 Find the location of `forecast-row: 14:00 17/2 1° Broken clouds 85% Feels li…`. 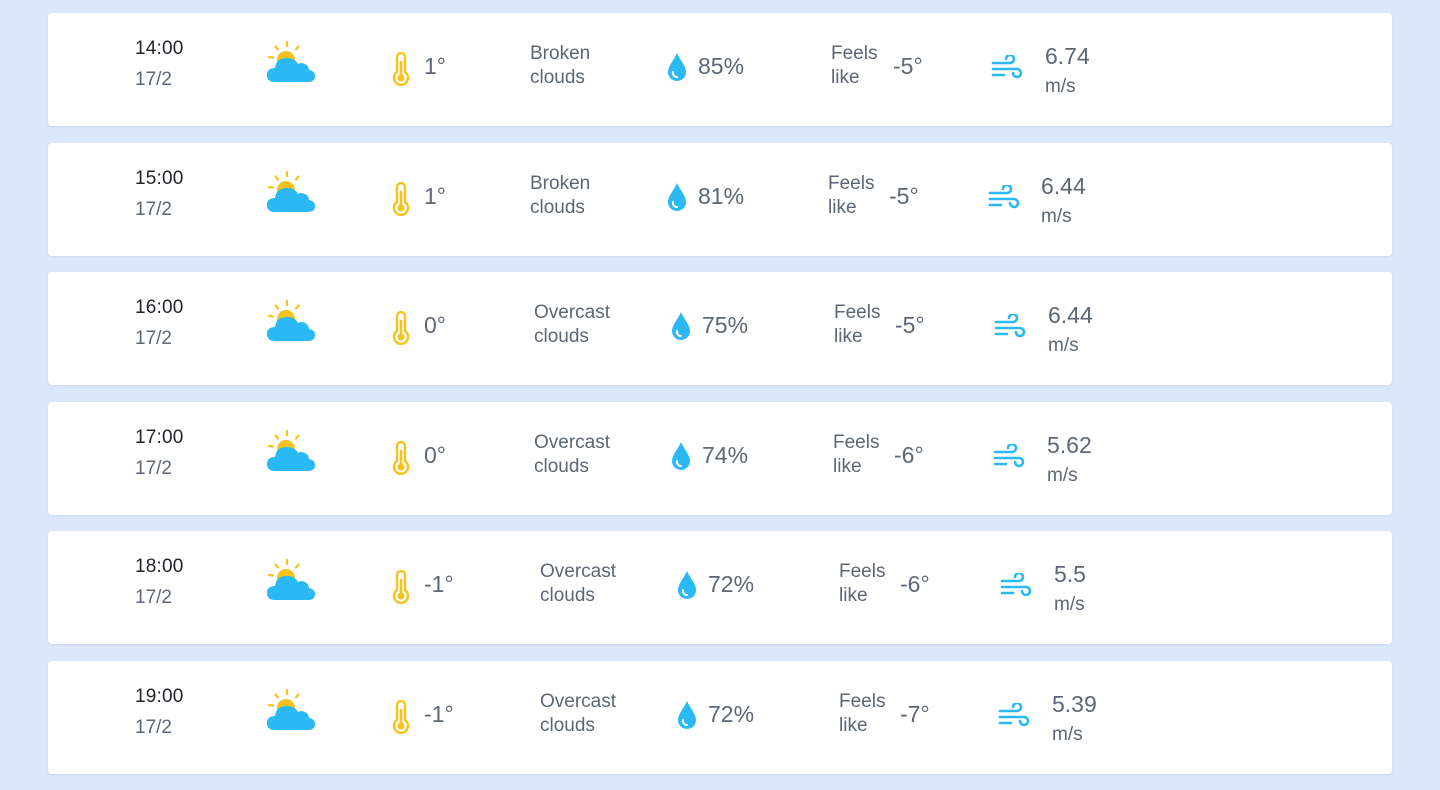

forecast-row: 14:00 17/2 1° Broken clouds 85% Feels li… is located at coordinates (720, 69).